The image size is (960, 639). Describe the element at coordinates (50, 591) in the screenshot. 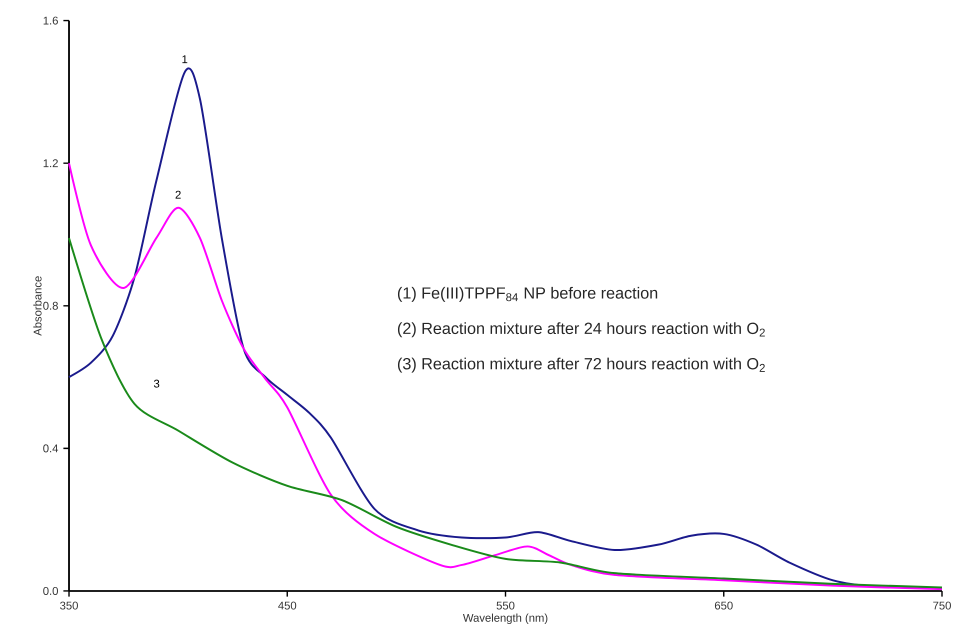

I see `y-tick-label: 0.0` at that location.